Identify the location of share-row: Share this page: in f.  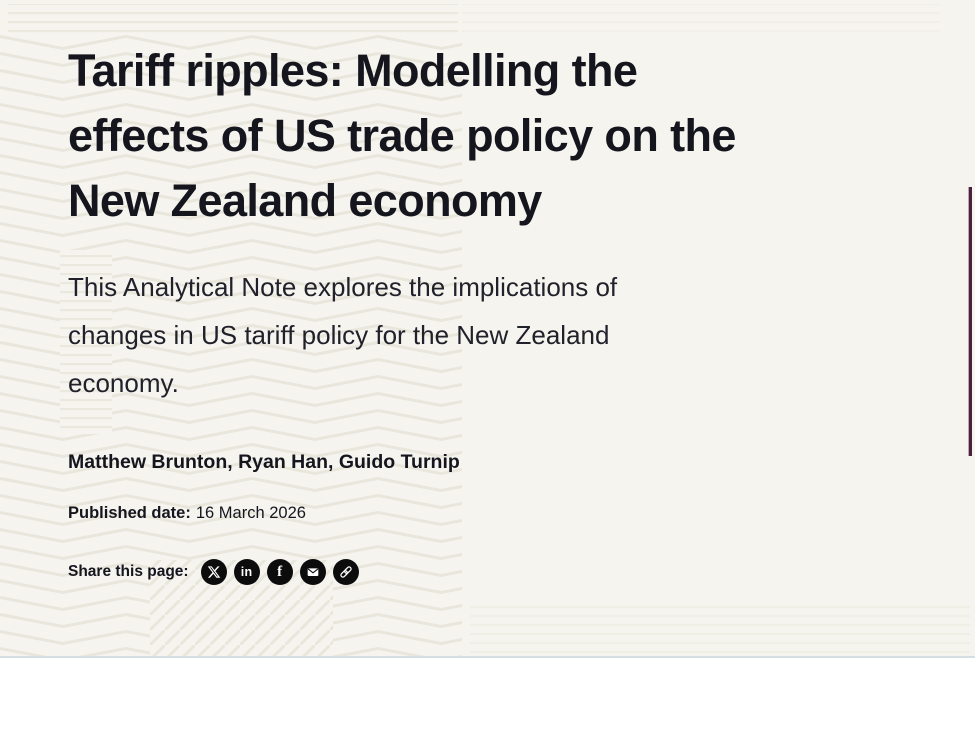
(486, 572).